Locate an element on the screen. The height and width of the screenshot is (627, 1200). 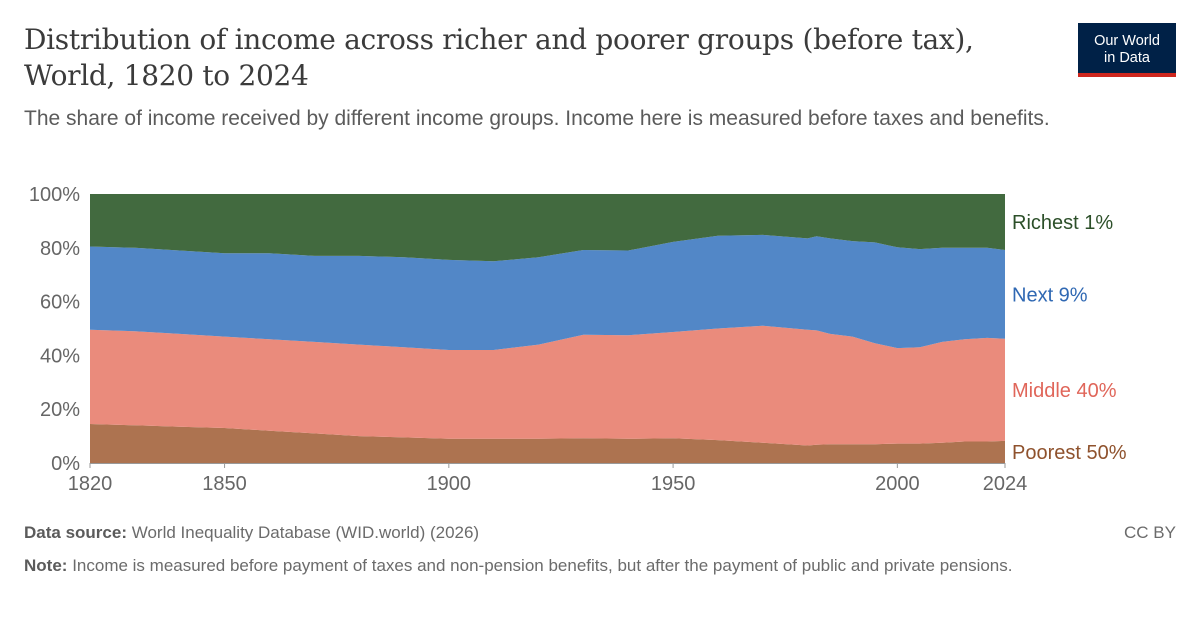
source-label: Data source: is located at coordinates (75, 532).